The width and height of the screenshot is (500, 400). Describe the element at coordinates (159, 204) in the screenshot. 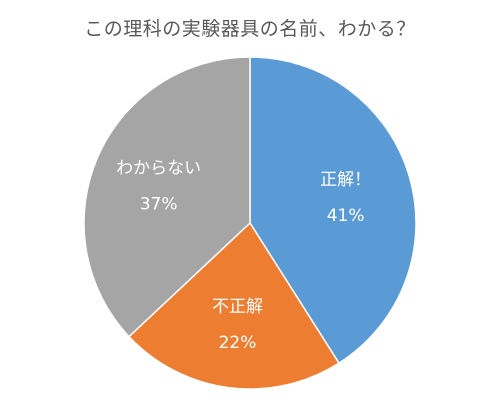

I see `slice-value-label: 37%` at that location.